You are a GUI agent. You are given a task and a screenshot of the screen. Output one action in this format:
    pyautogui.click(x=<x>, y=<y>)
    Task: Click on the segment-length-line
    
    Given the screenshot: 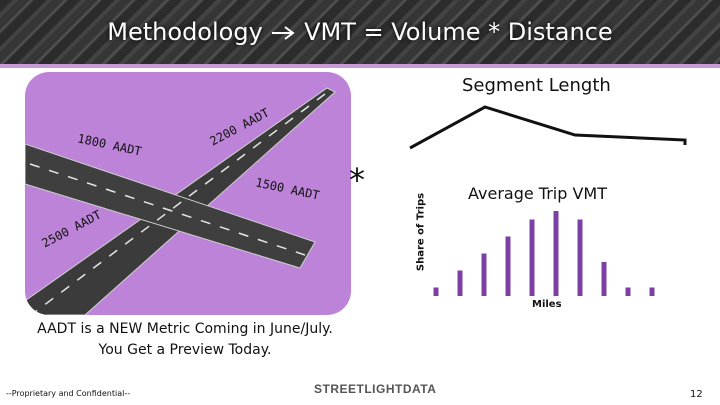 What is the action you would take?
    pyautogui.click(x=548, y=127)
    